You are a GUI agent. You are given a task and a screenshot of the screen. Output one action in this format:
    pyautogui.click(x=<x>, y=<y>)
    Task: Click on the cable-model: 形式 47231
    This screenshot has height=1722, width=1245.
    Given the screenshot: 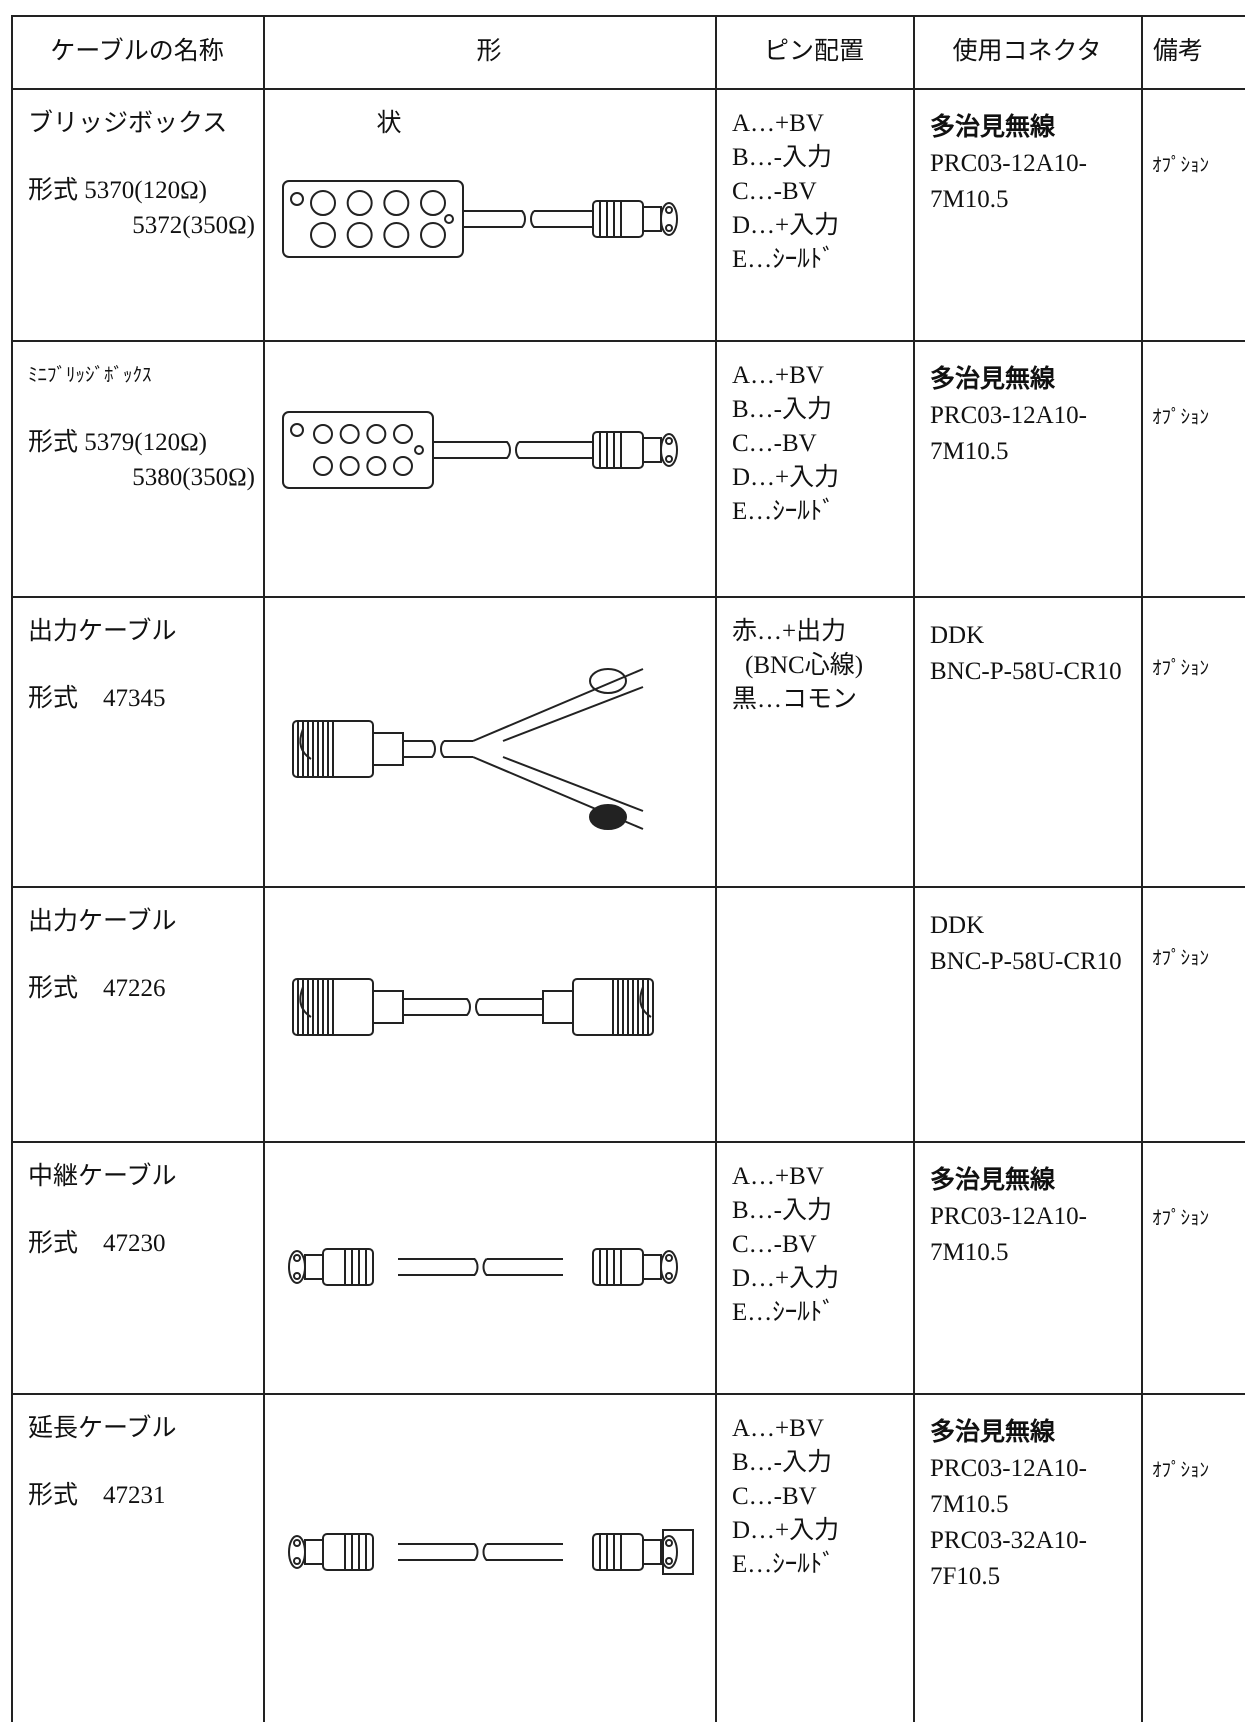 What is the action you would take?
    pyautogui.click(x=97, y=1495)
    